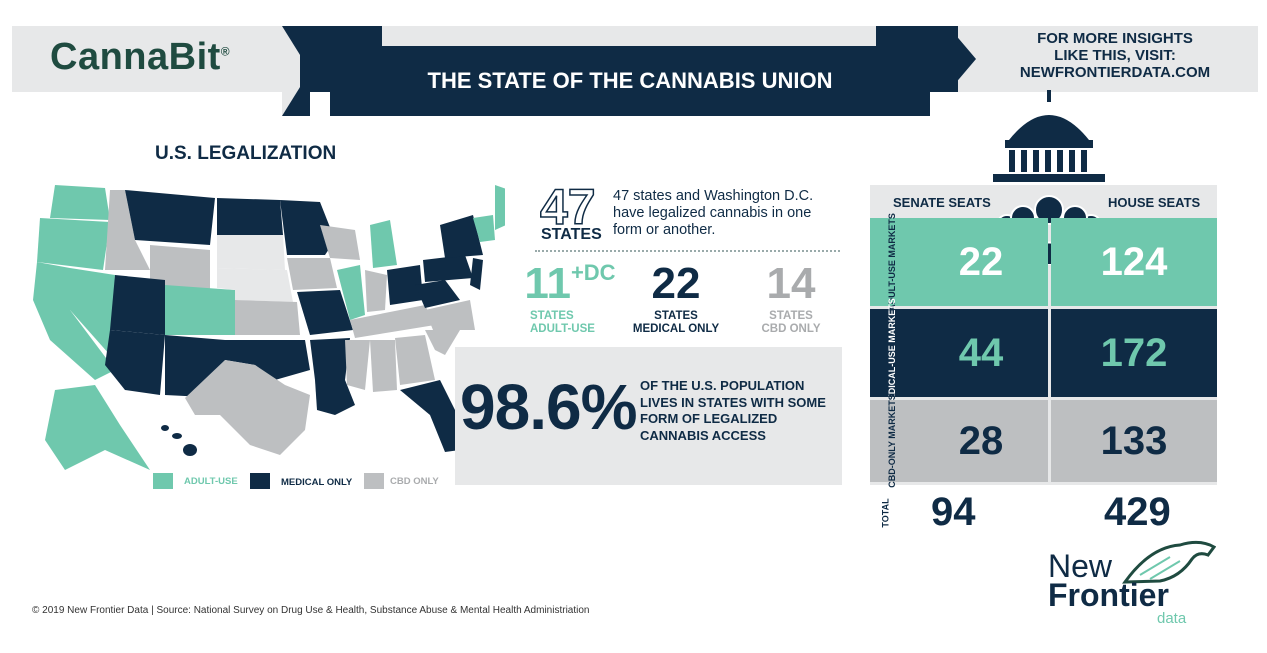 This screenshot has width=1267, height=653. Describe the element at coordinates (448, 268) in the screenshot. I see `state-pennsylvania` at that location.